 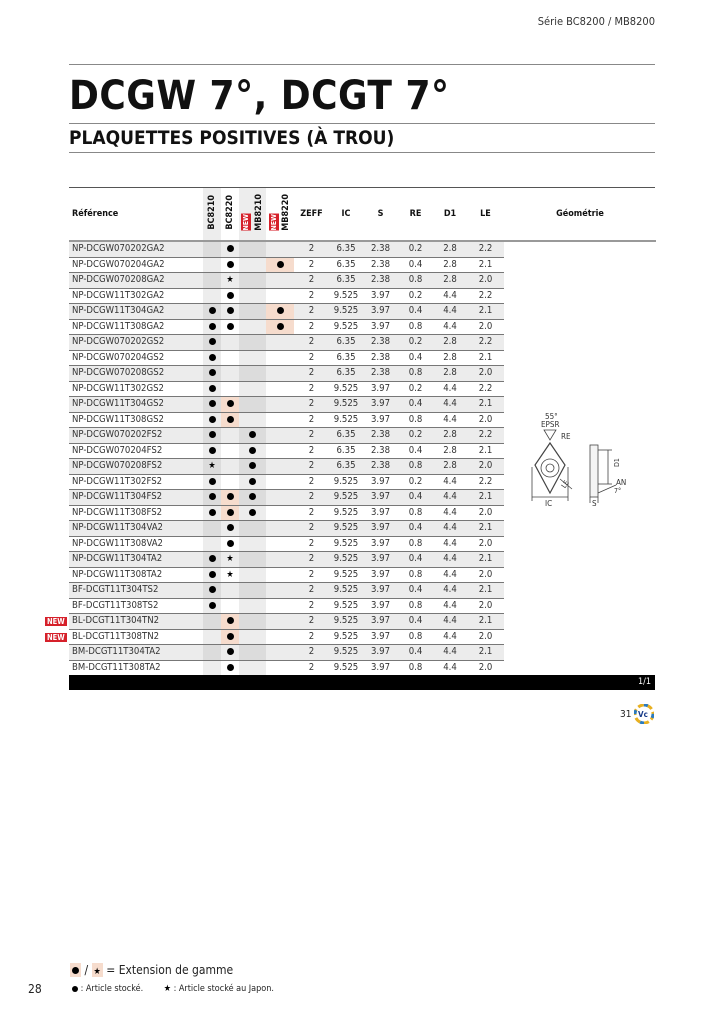 I want to click on col-zeff: ZEFF, so click(x=311, y=215).